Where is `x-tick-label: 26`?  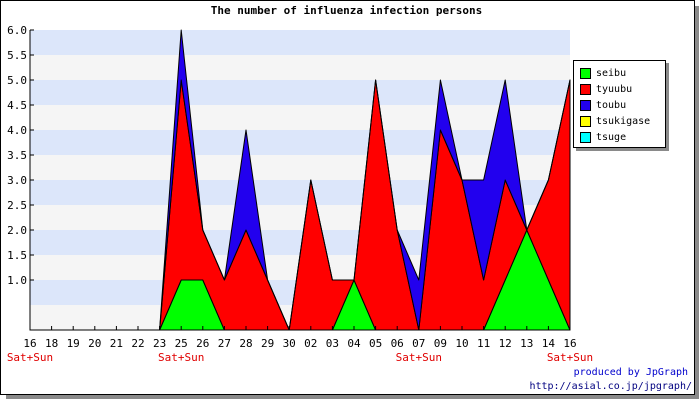
x-tick-label: 26 is located at coordinates (202, 343).